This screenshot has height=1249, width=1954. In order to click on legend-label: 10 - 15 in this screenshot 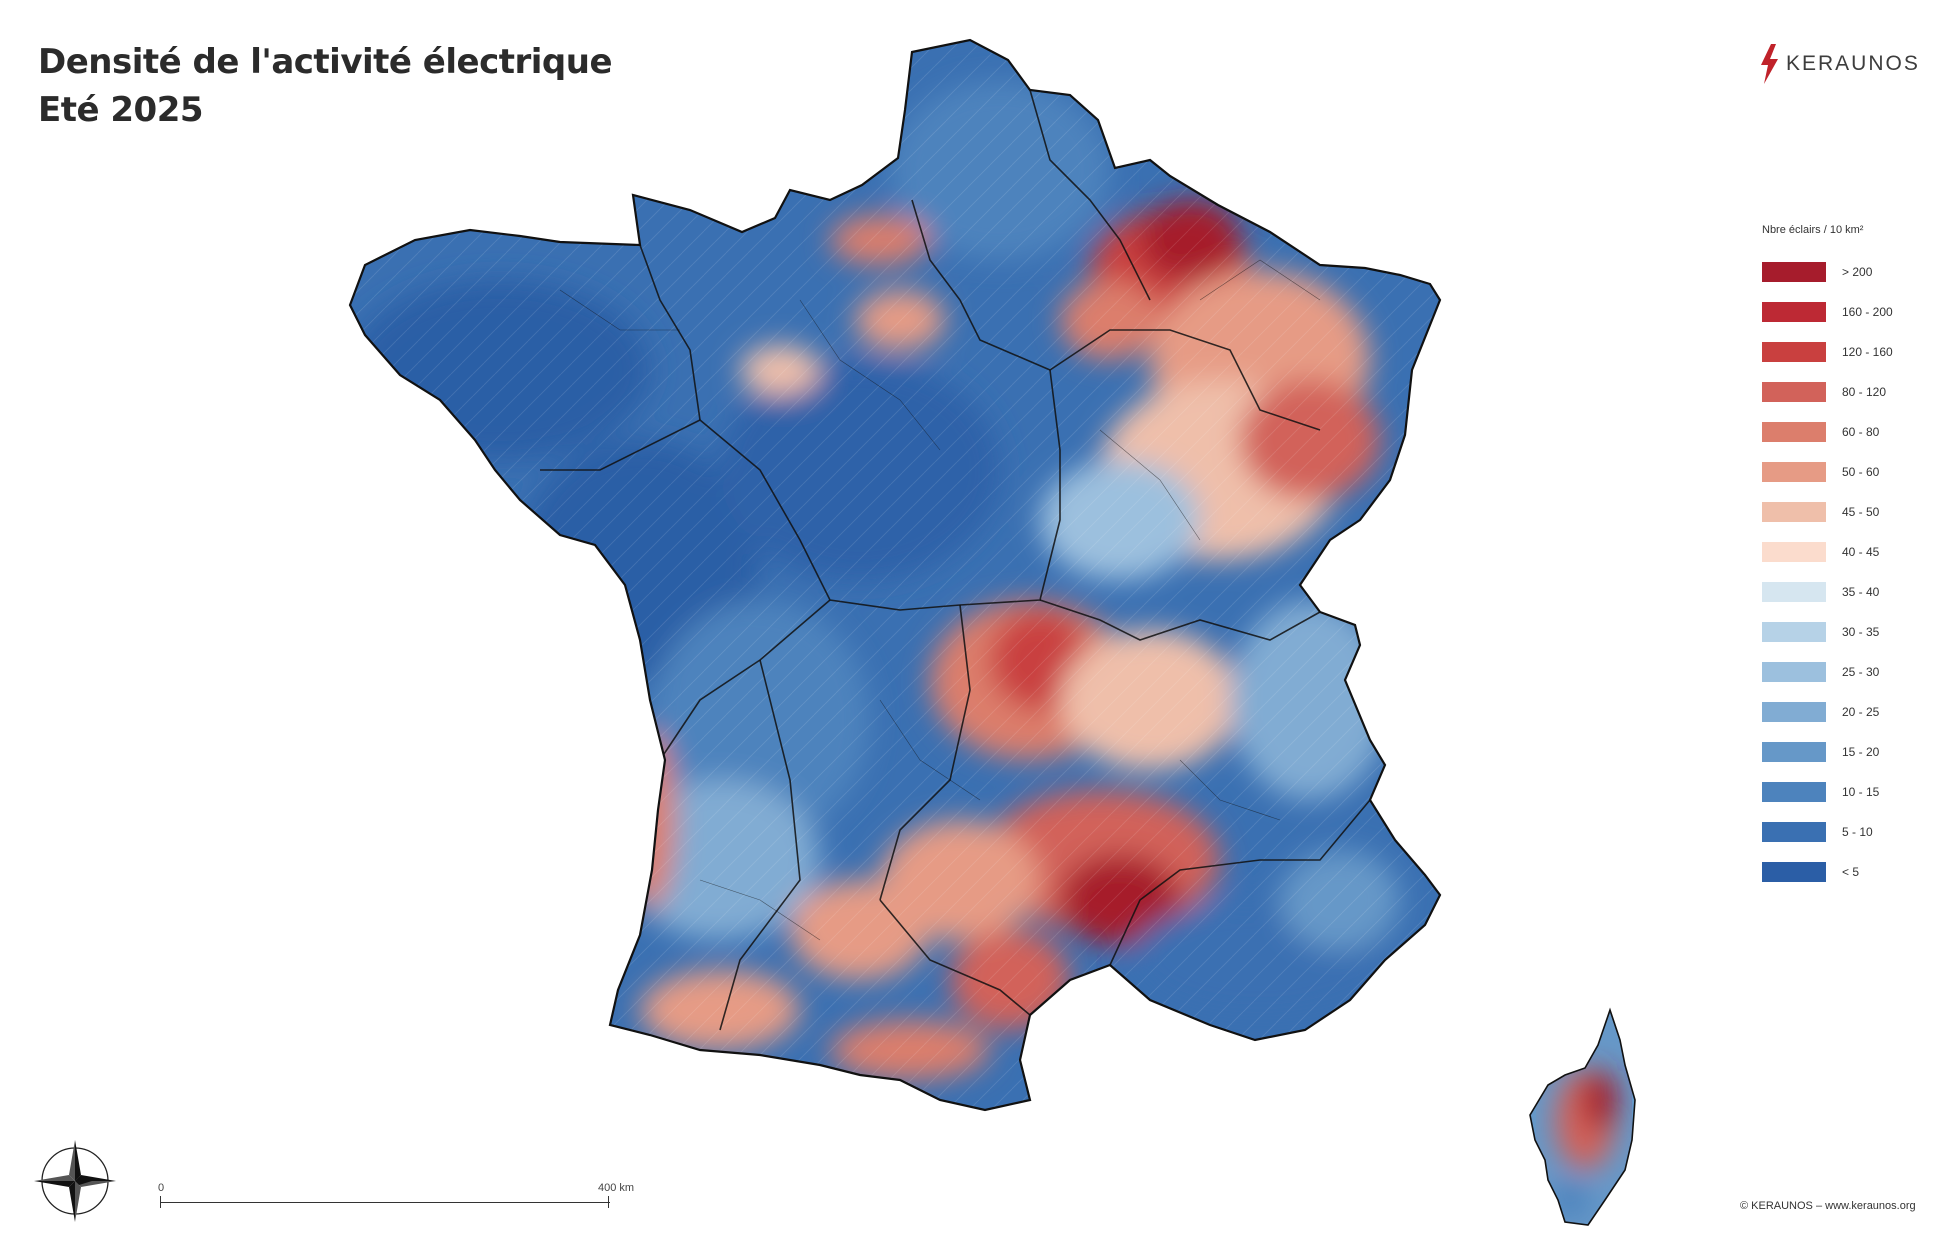, I will do `click(1861, 792)`.